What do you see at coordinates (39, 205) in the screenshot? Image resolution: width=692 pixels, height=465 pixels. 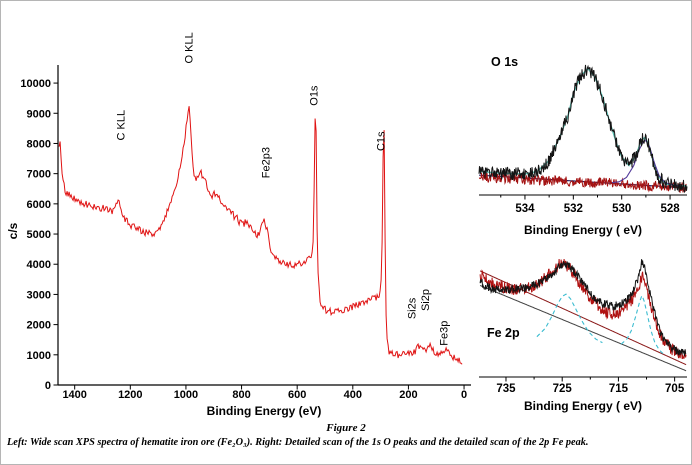 I see `y-tick-label: 6000` at bounding box center [39, 205].